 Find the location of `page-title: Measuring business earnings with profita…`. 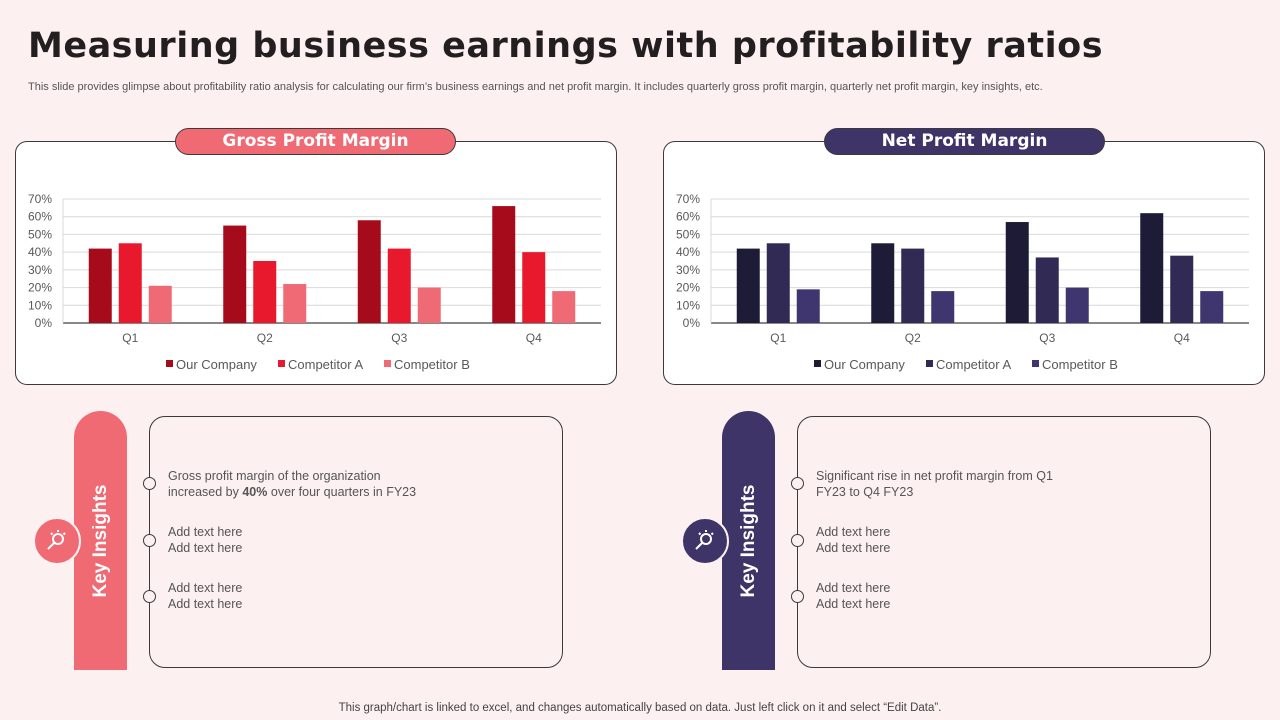

page-title: Measuring business earnings with profita… is located at coordinates (566, 46).